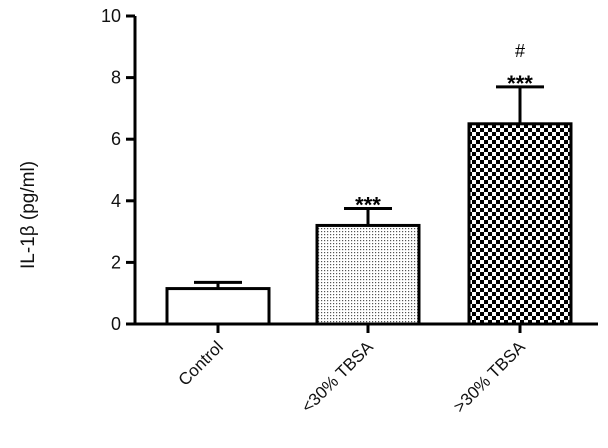 This screenshot has width=608, height=448. I want to click on y-tick-label: 10, so click(111, 16).